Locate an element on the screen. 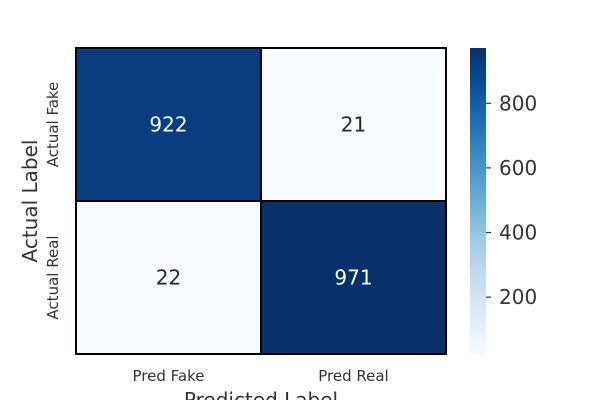 The image size is (600, 400). colorbar-tick-label: 200 is located at coordinates (518, 297).